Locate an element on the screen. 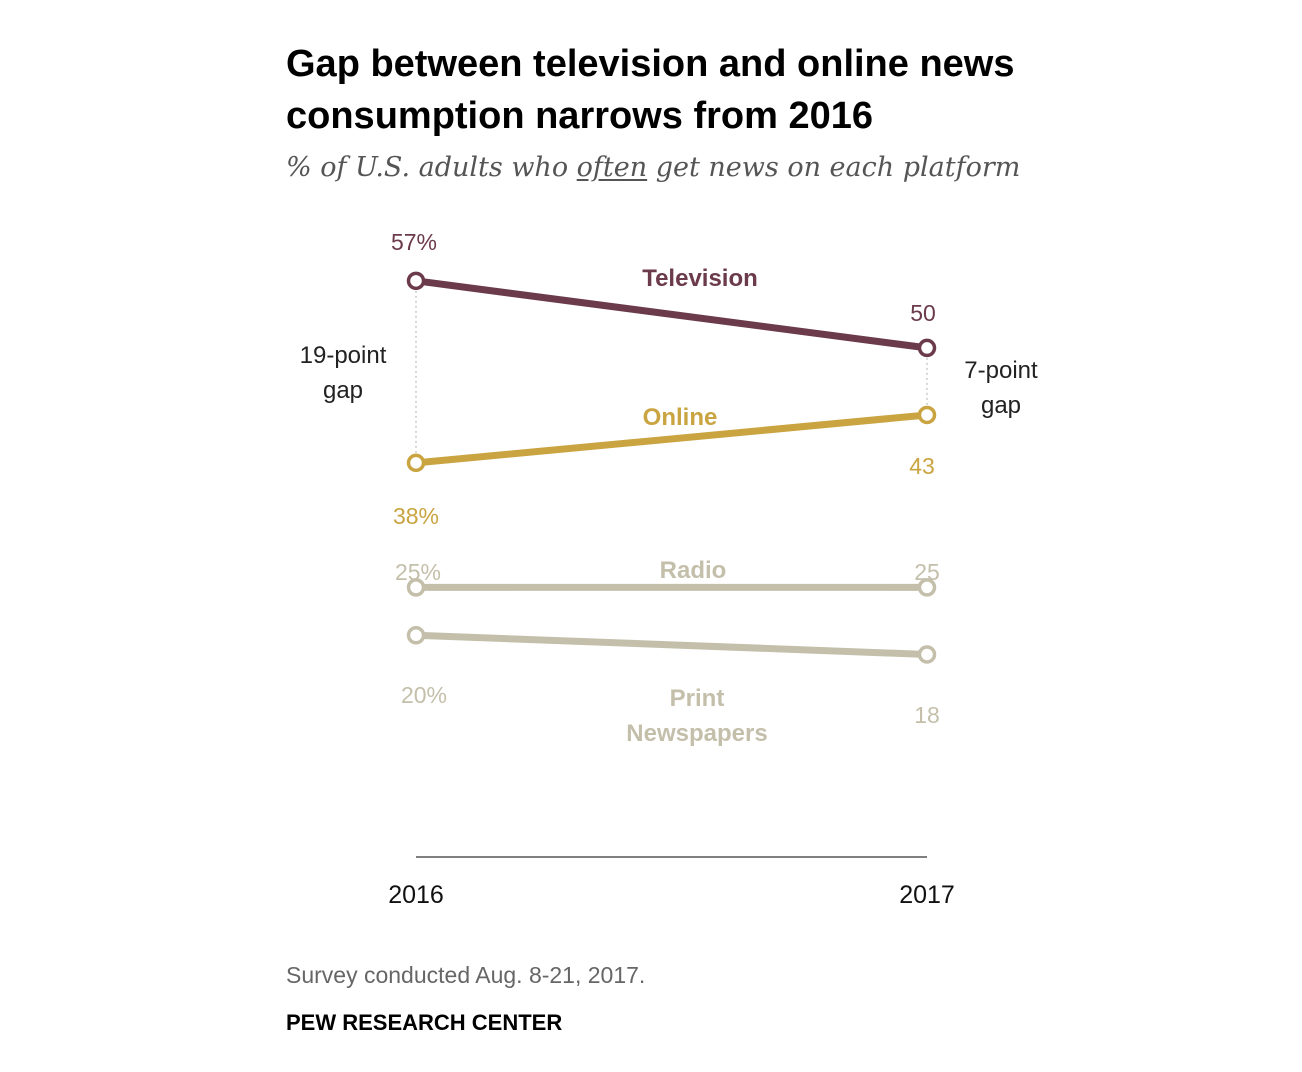 This screenshot has height=1072, width=1302. x-tick-label-2016: 2016 is located at coordinates (416, 895).